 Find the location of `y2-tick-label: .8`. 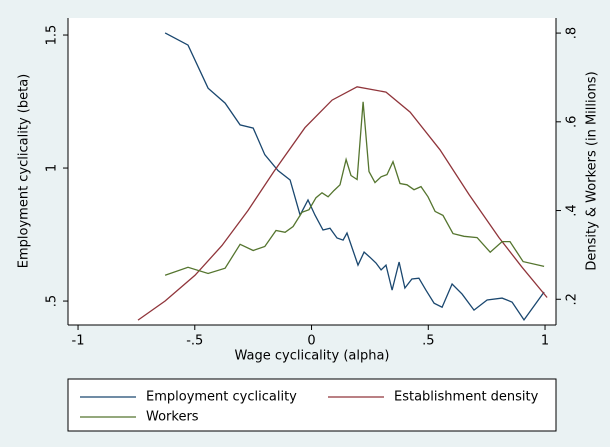

y2-tick-label: .8 is located at coordinates (572, 33).